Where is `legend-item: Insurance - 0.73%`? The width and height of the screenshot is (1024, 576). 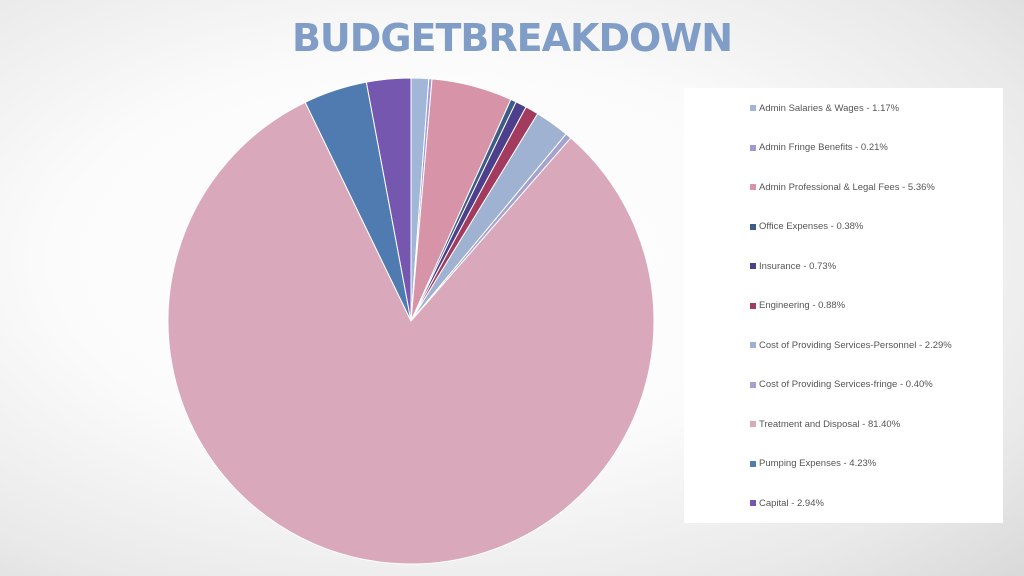
legend-item: Insurance - 0.73% is located at coordinates (793, 266).